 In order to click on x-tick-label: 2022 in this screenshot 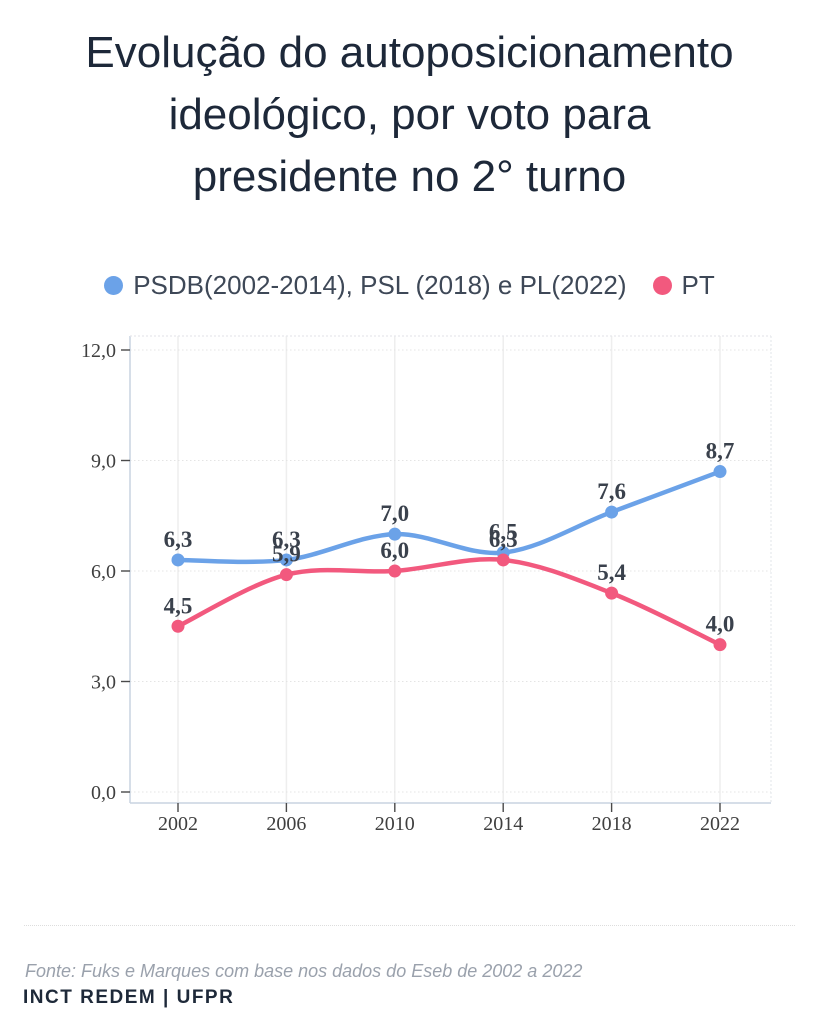, I will do `click(720, 824)`.